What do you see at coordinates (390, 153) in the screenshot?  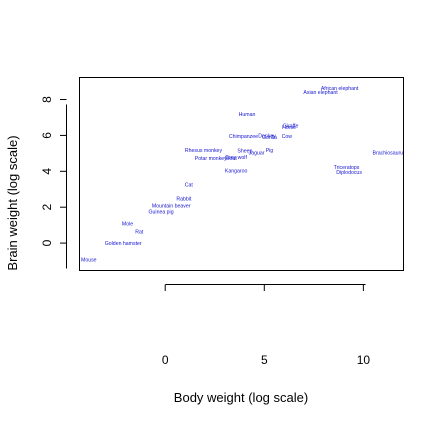 I see `point-label: Brachiosaurus` at bounding box center [390, 153].